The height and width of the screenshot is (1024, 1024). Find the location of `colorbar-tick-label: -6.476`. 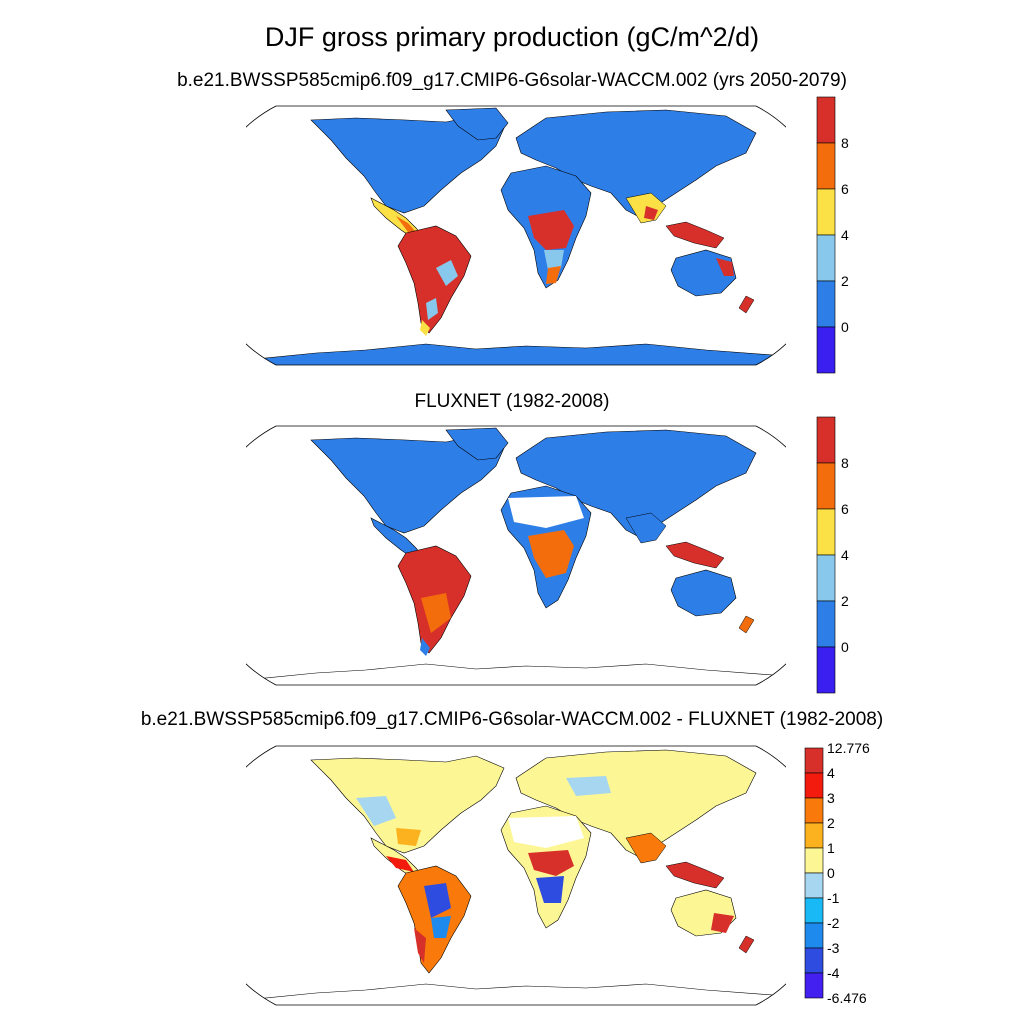

colorbar-tick-label: -6.476 is located at coordinates (847, 998).